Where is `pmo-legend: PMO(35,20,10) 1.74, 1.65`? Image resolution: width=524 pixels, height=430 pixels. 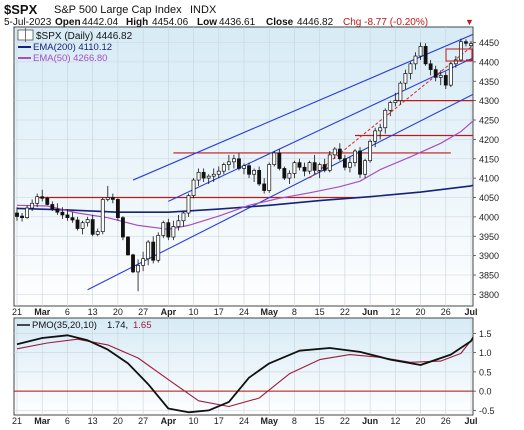 pmo-legend: PMO(35,20,10) 1.74, 1.65 is located at coordinates (84, 325).